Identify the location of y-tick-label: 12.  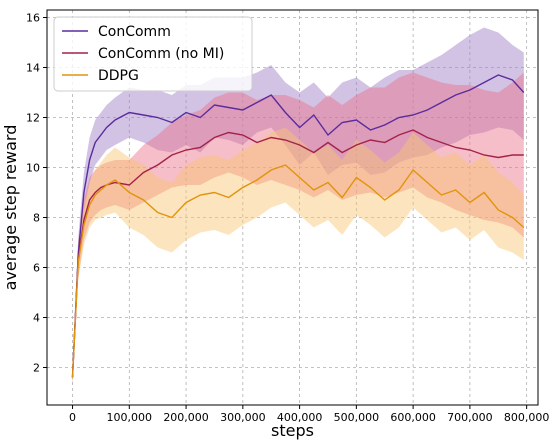
(33, 118).